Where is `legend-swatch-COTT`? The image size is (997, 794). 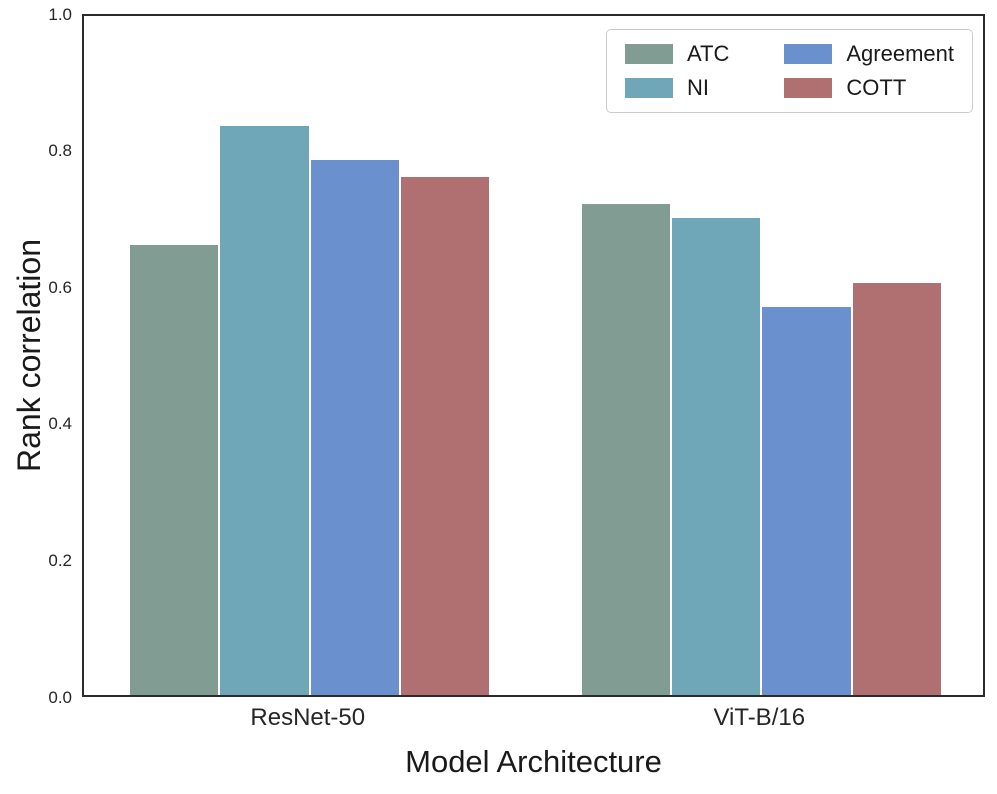 legend-swatch-COTT is located at coordinates (808, 88).